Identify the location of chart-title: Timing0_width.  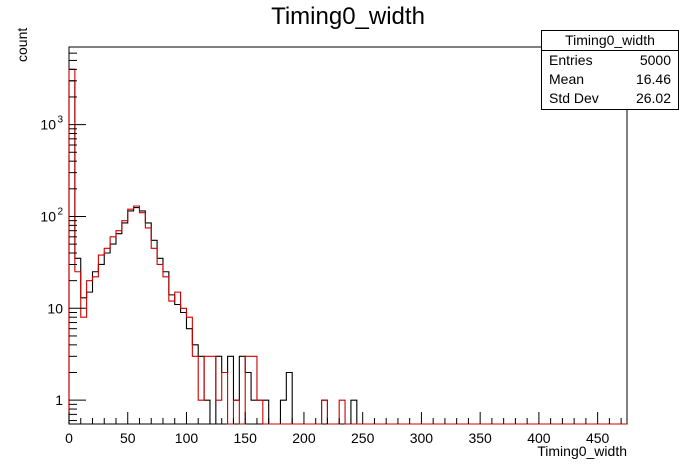
(348, 16).